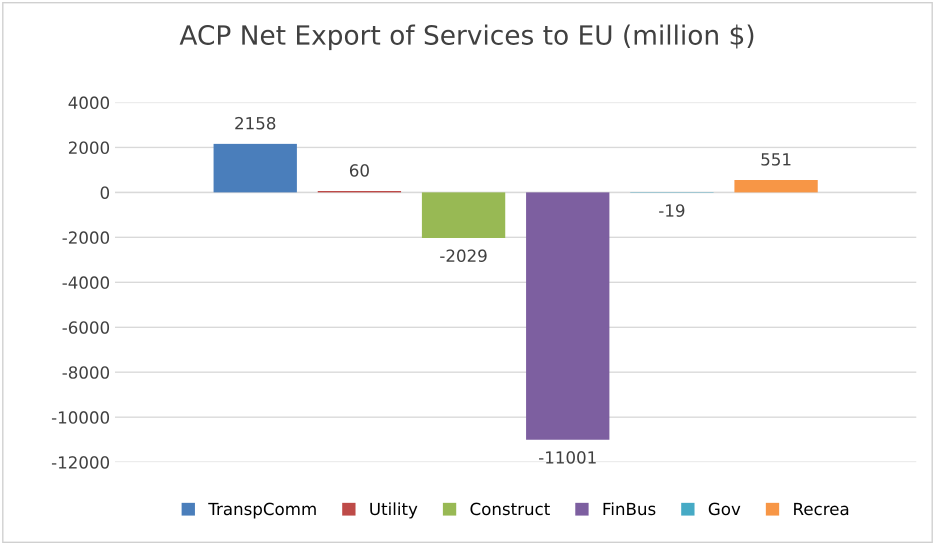 The height and width of the screenshot is (545, 935). Describe the element at coordinates (86, 327) in the screenshot. I see `y-tick-label: -6000` at that location.